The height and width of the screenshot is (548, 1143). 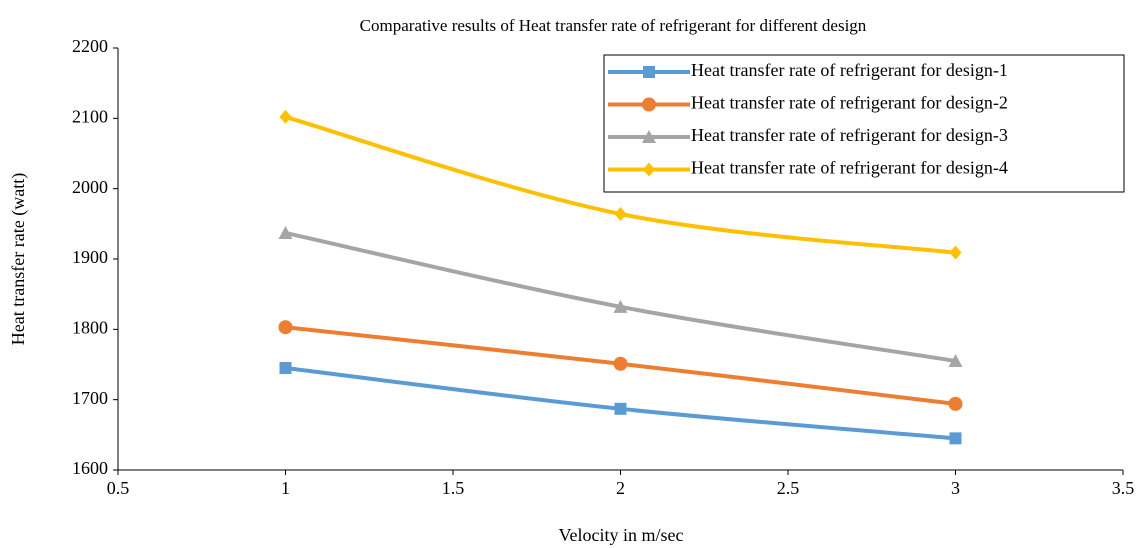 What do you see at coordinates (90, 46) in the screenshot?
I see `y-tick-label: 2200` at bounding box center [90, 46].